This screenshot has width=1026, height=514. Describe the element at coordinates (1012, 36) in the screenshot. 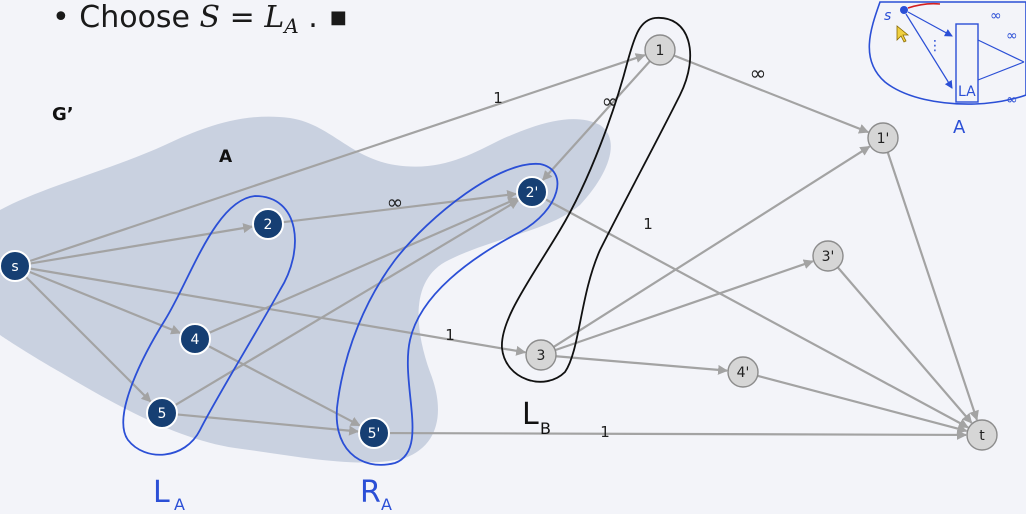

I see `inset-inf-2: ∞` at that location.